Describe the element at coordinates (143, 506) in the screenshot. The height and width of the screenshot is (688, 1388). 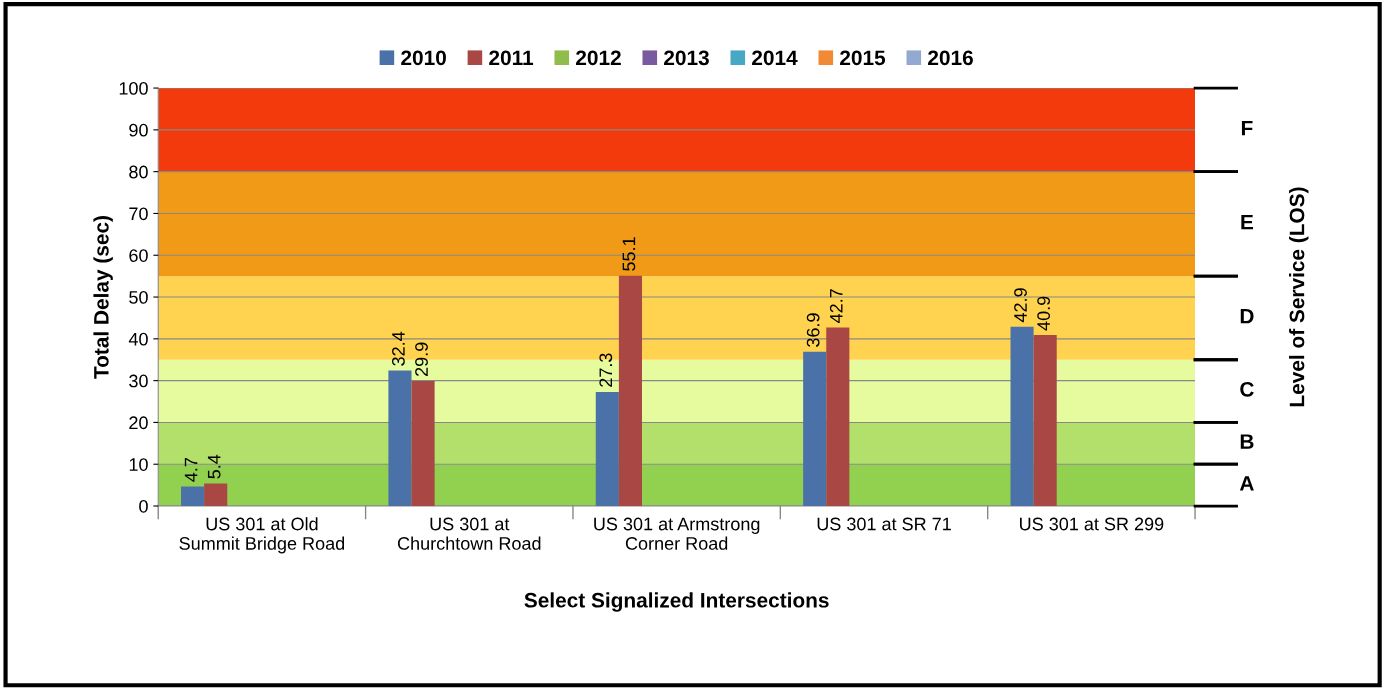
I see `y-tick-label: 0` at that location.